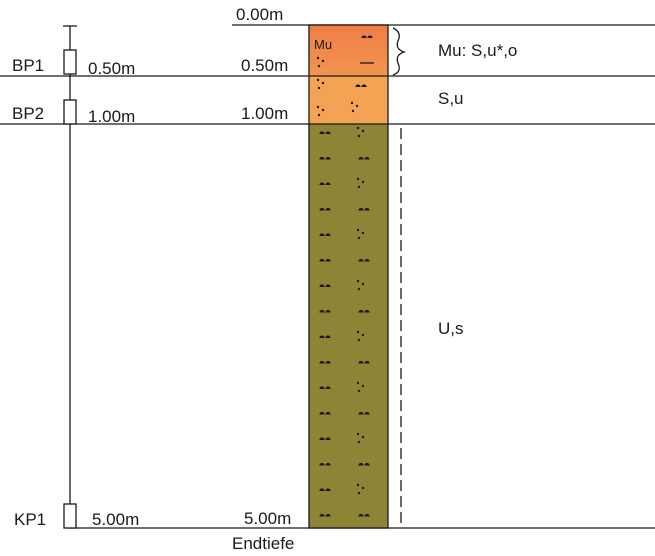 This screenshot has width=655, height=556. Describe the element at coordinates (348, 50) in the screenshot. I see `layer-mu` at that location.